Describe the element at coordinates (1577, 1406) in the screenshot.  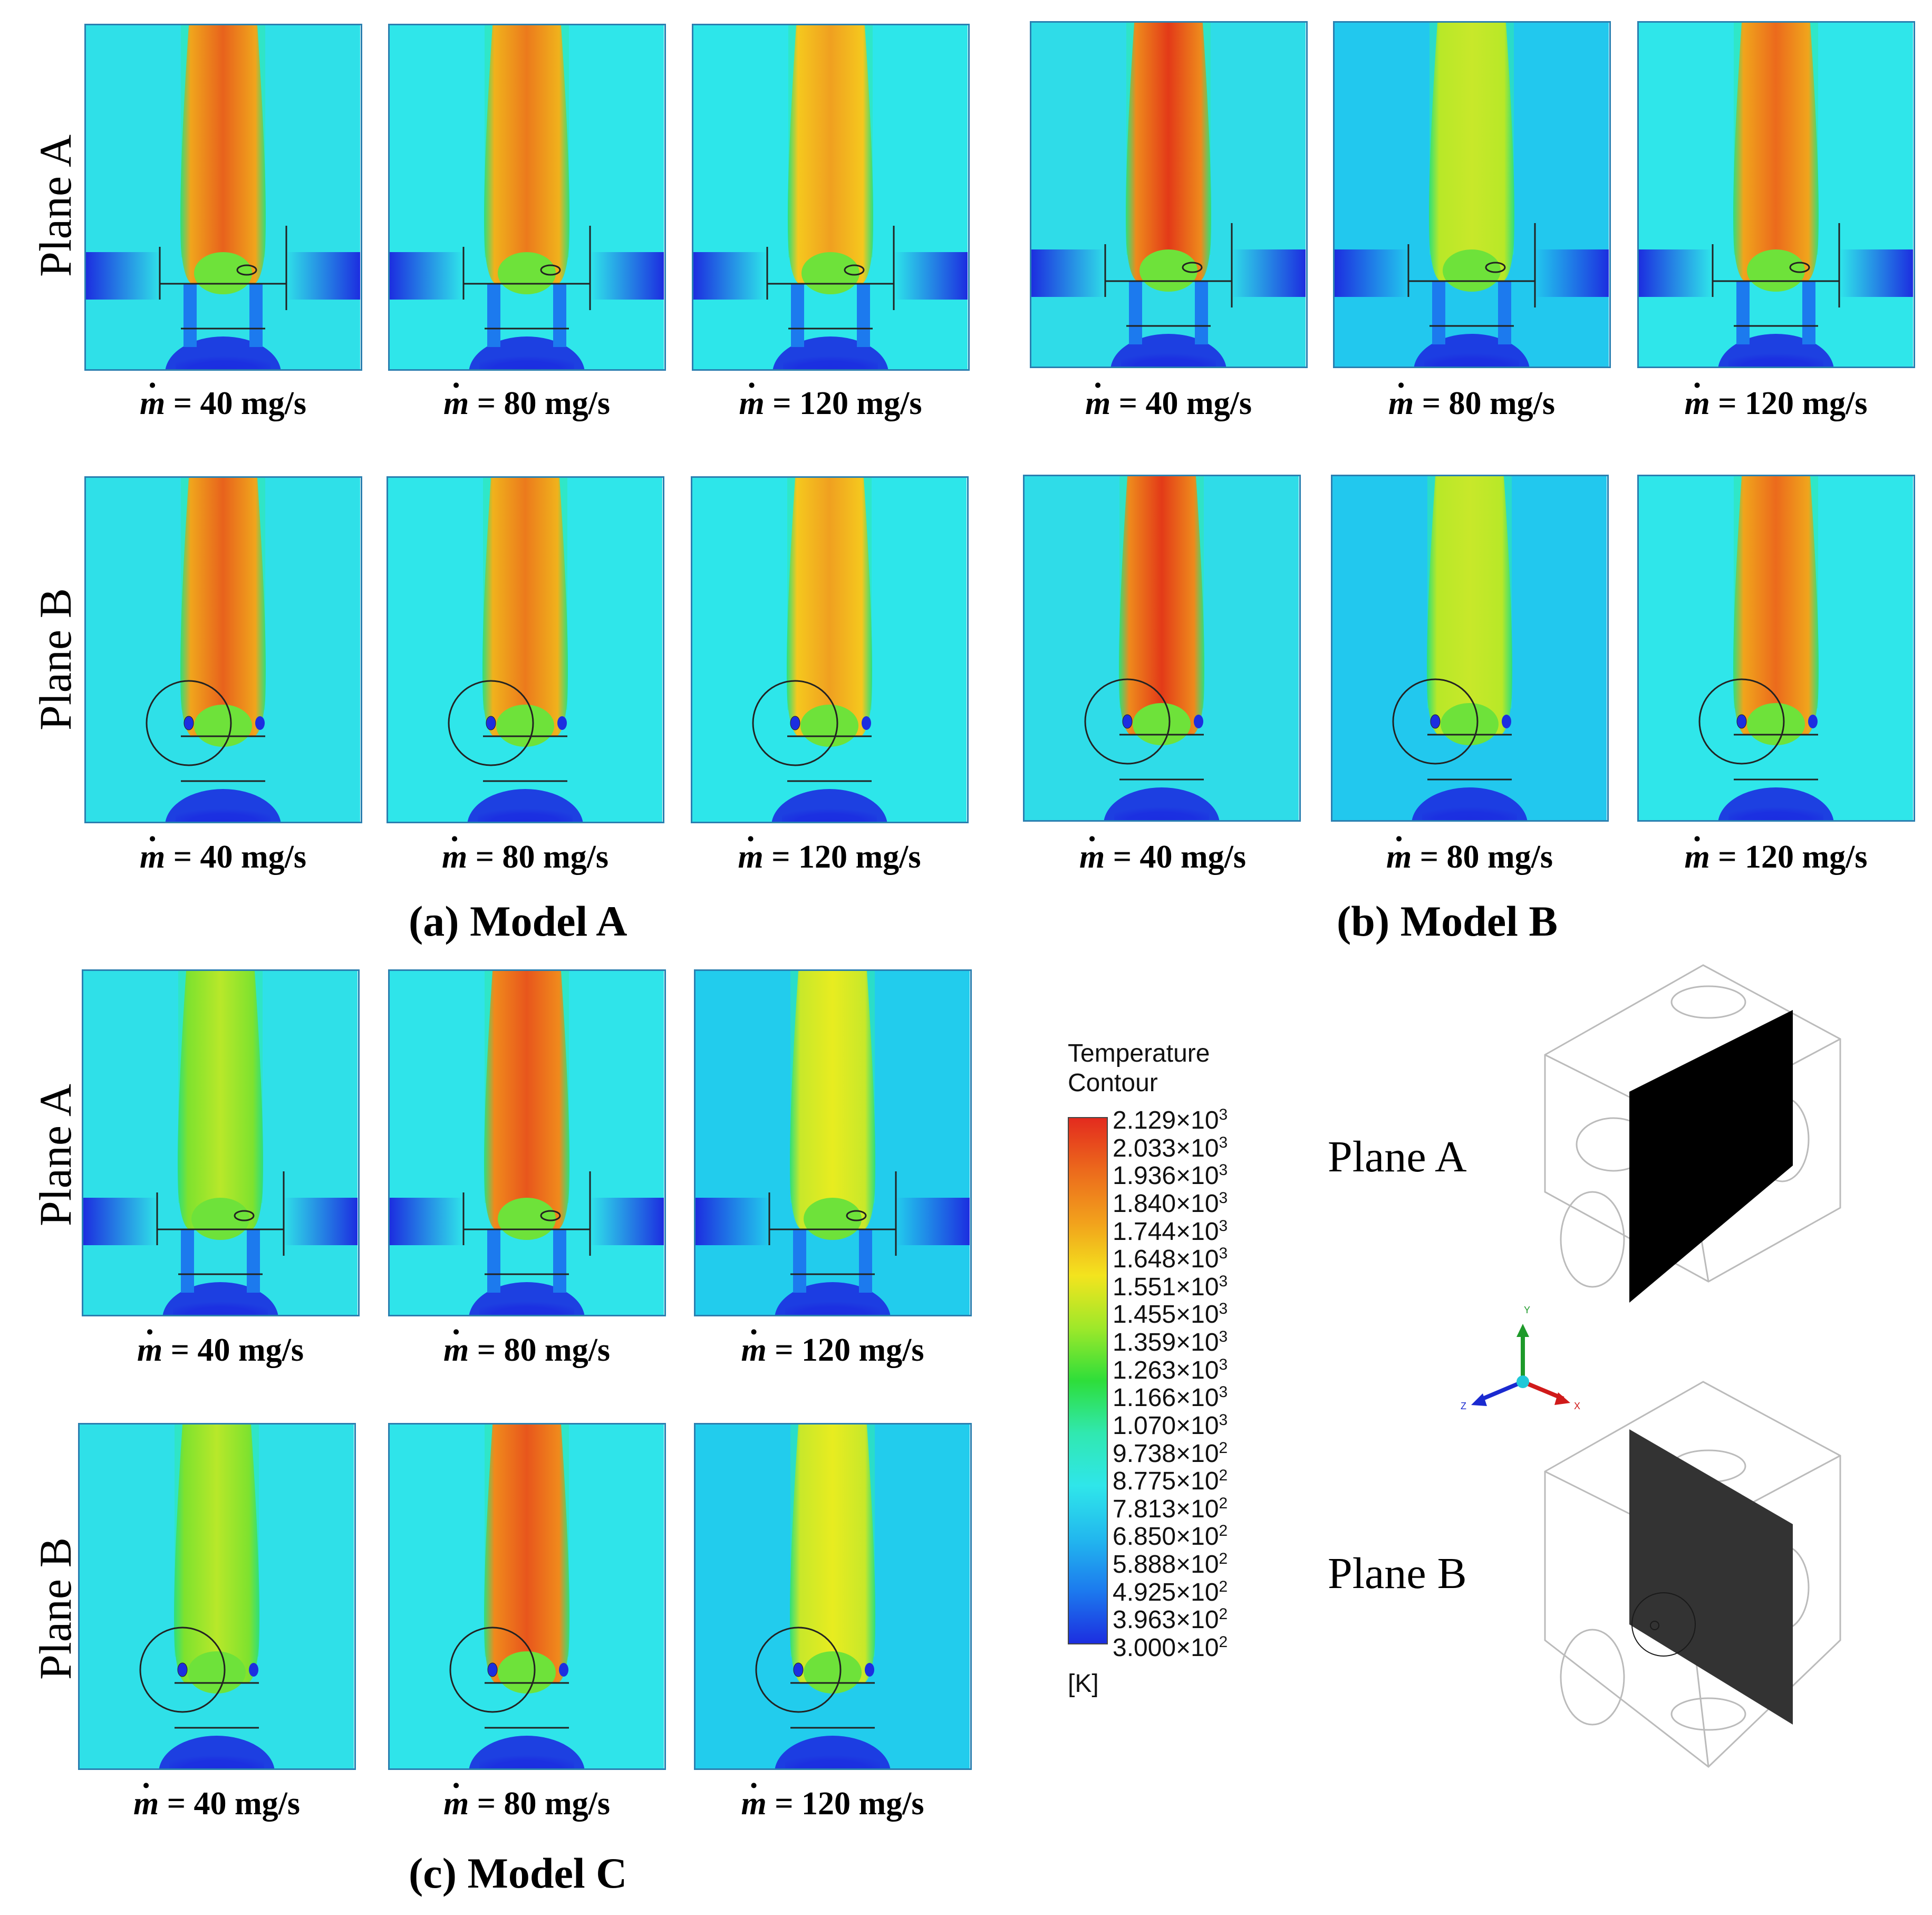
I see `axis-x-label: X` at that location.